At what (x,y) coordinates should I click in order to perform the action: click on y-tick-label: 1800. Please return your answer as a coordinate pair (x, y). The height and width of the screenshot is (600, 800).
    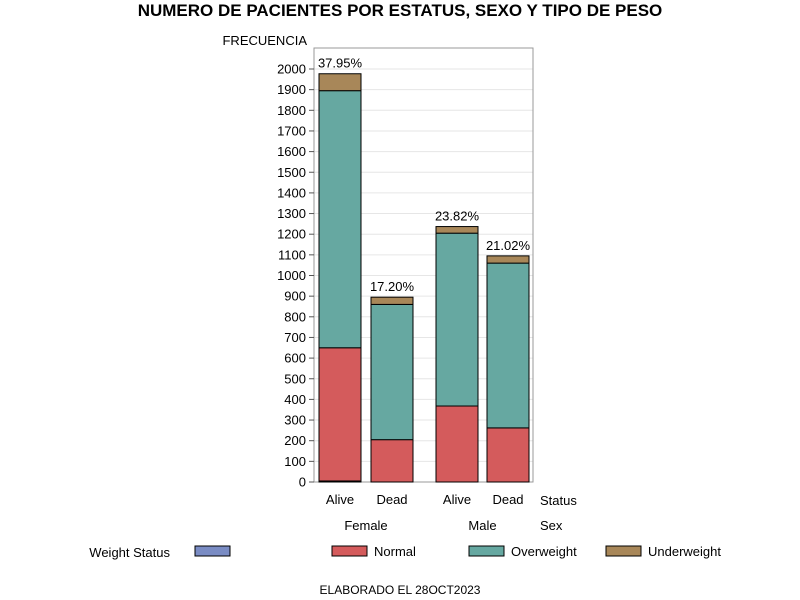
    Looking at the image, I should click on (291, 110).